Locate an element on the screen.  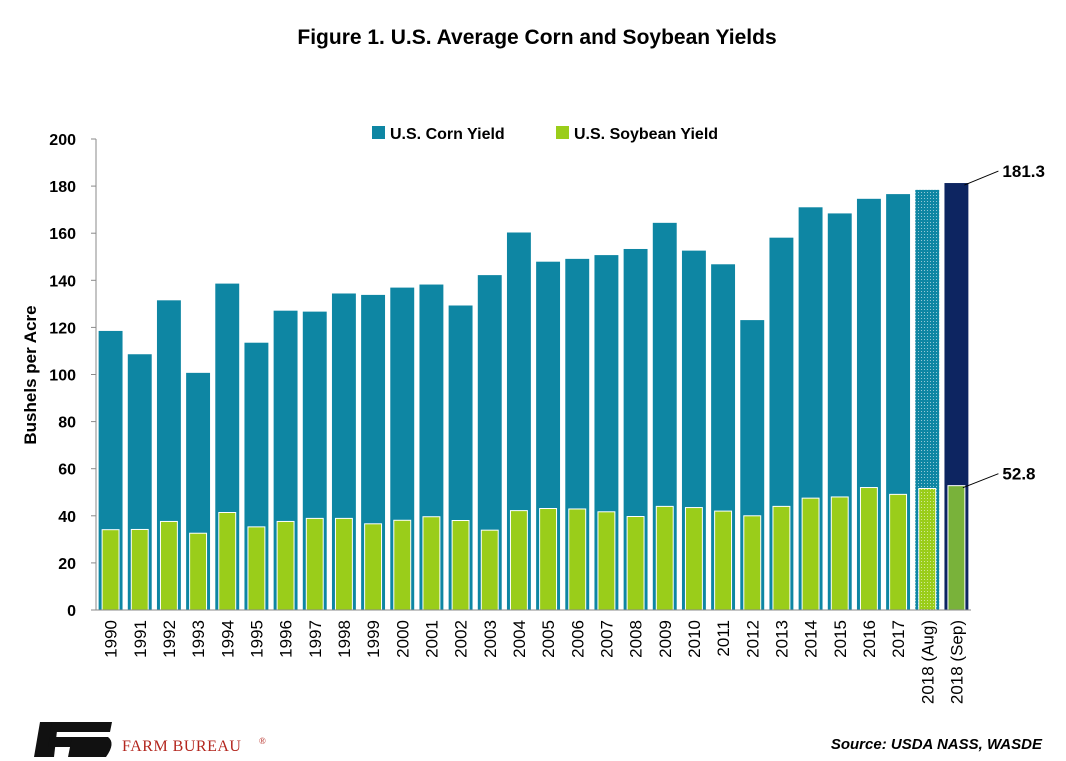
soybean-bar-1994 is located at coordinates (227, 561).